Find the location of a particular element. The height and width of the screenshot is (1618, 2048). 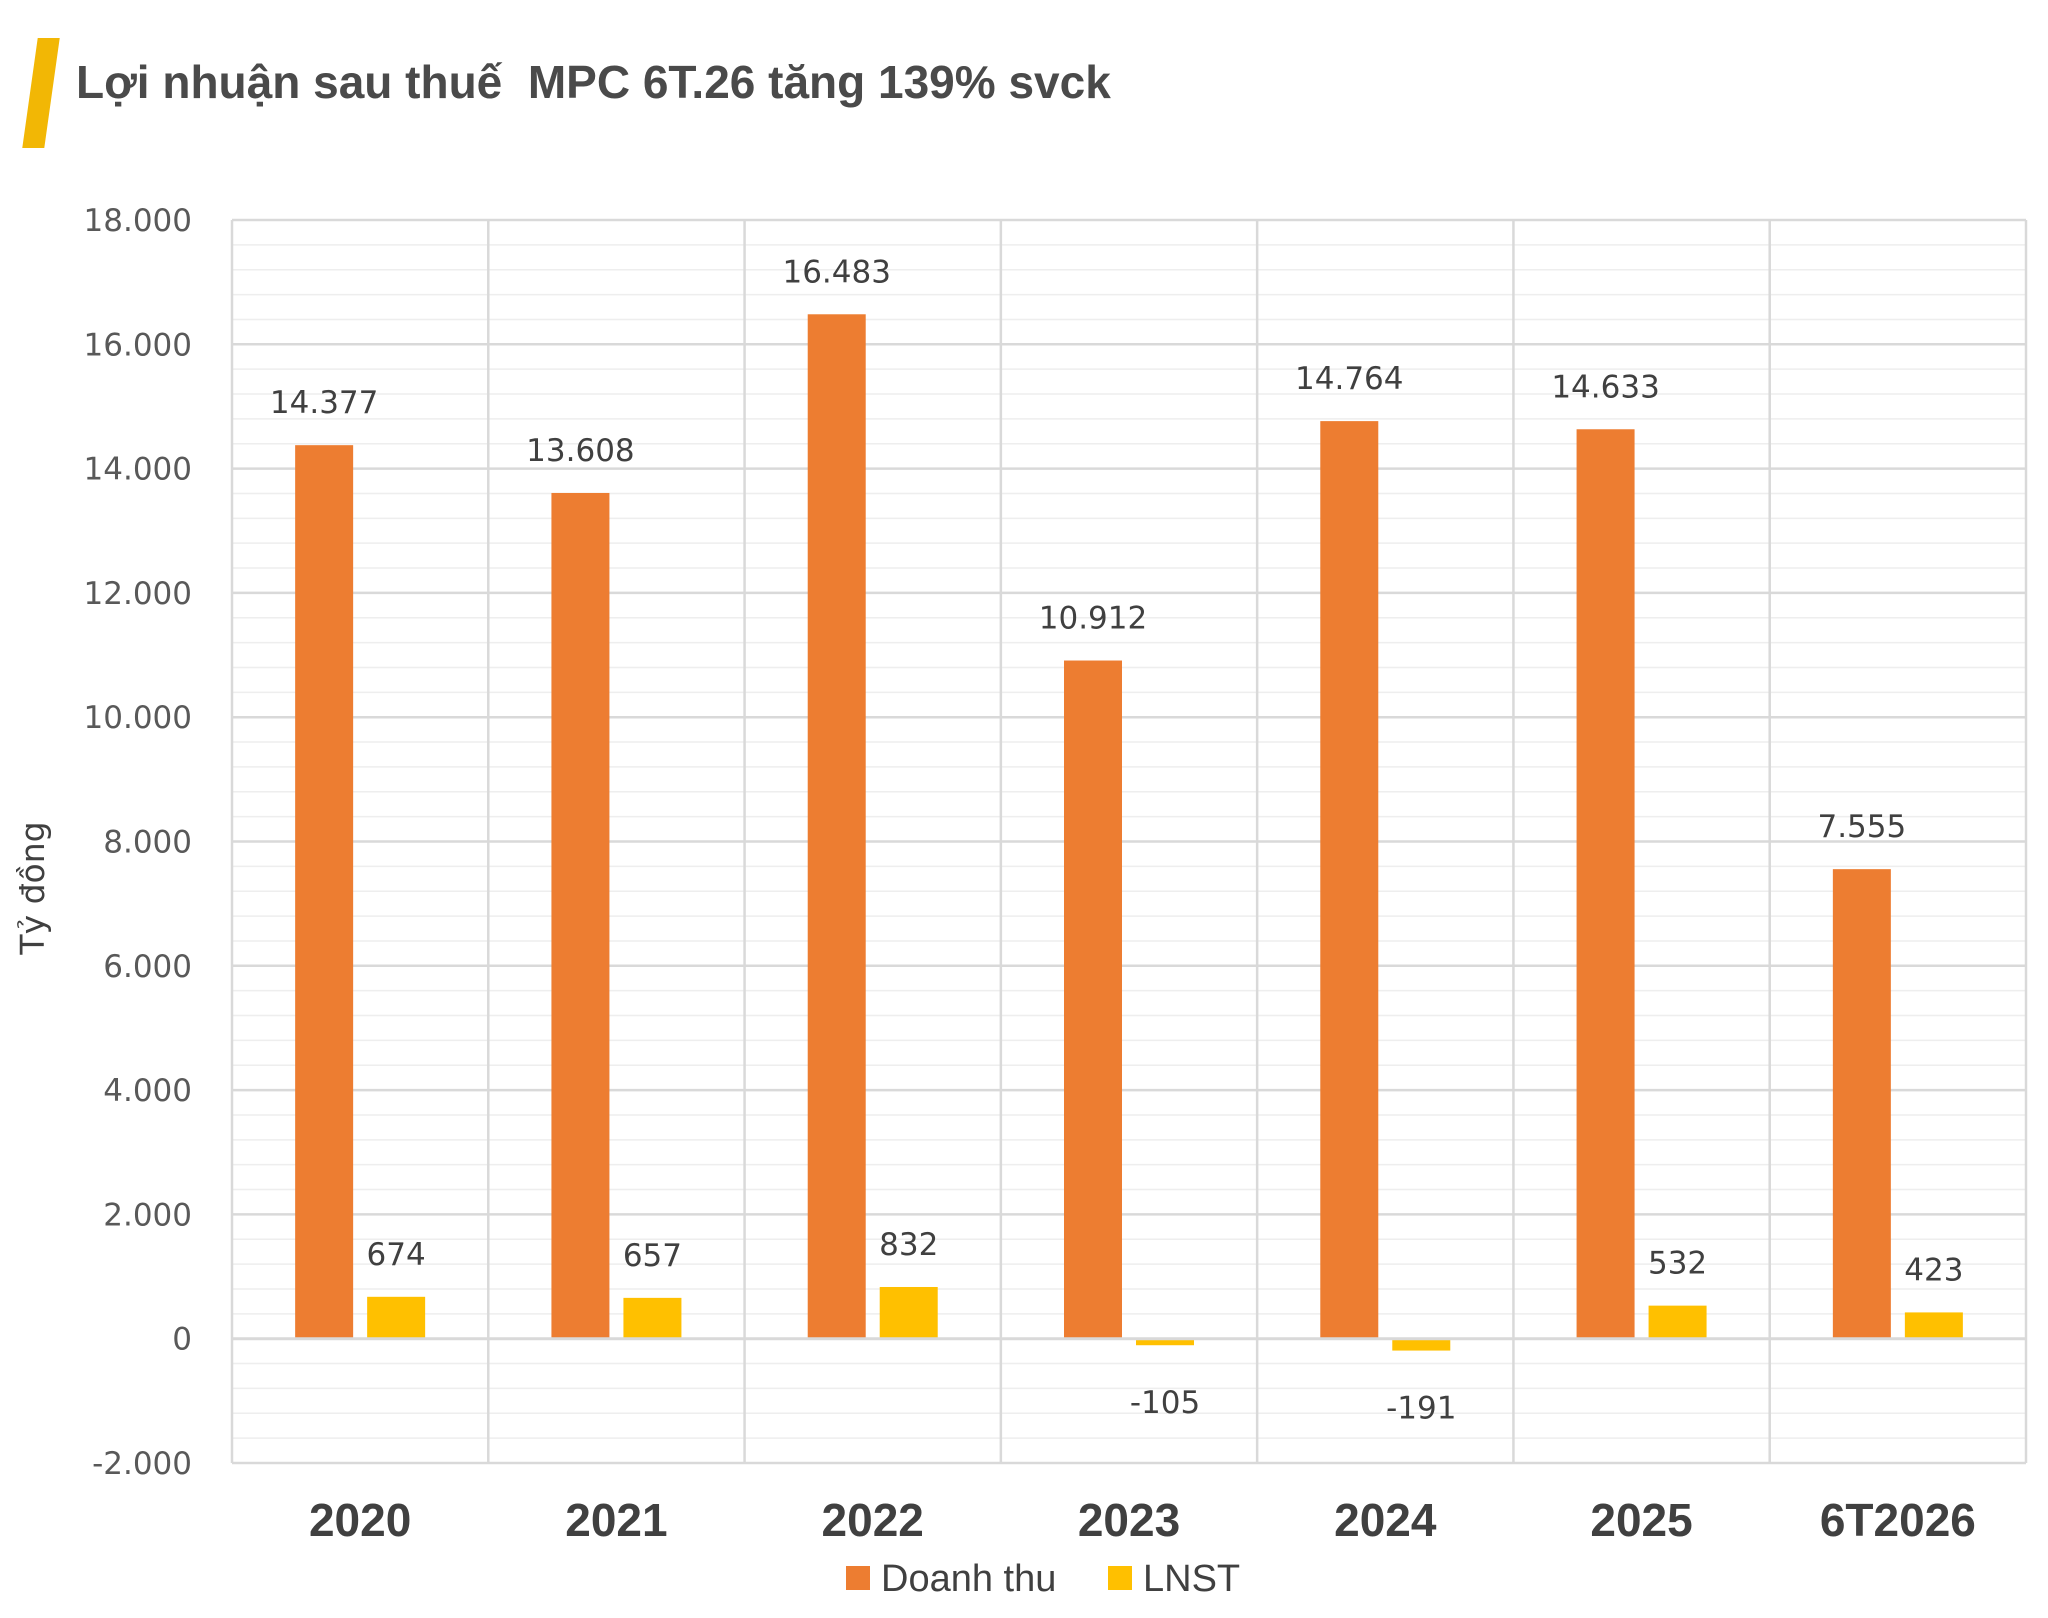

bar-lnst-2022 is located at coordinates (908, 1312).